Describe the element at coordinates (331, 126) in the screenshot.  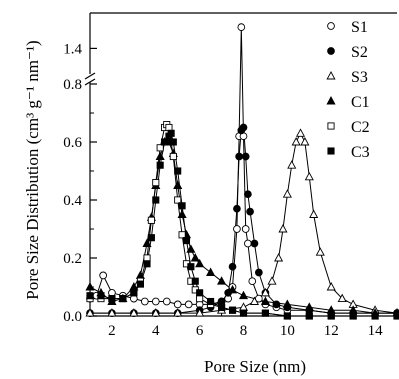
I see `legend-marker-c2` at that location.